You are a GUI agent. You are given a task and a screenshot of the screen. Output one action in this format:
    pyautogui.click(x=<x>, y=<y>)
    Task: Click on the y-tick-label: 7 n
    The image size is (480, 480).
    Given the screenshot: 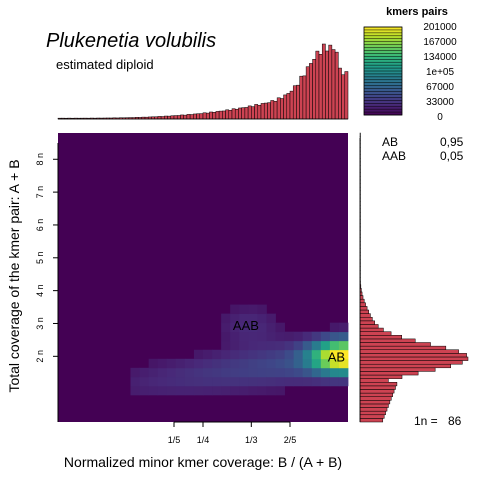 What is the action you would take?
    pyautogui.click(x=40, y=192)
    